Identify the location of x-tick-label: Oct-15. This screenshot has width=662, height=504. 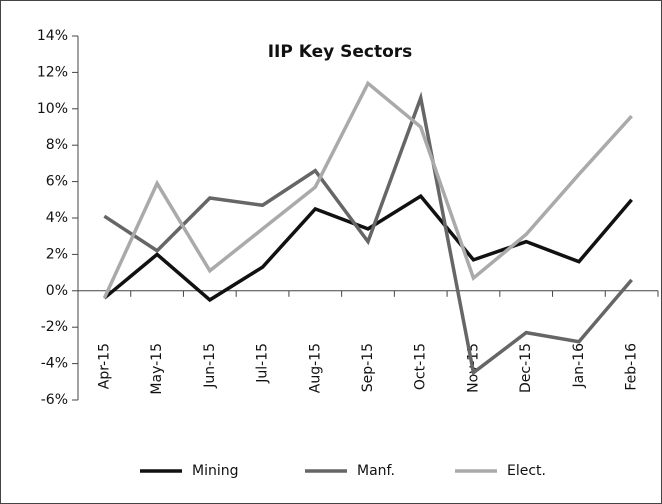
(421, 366).